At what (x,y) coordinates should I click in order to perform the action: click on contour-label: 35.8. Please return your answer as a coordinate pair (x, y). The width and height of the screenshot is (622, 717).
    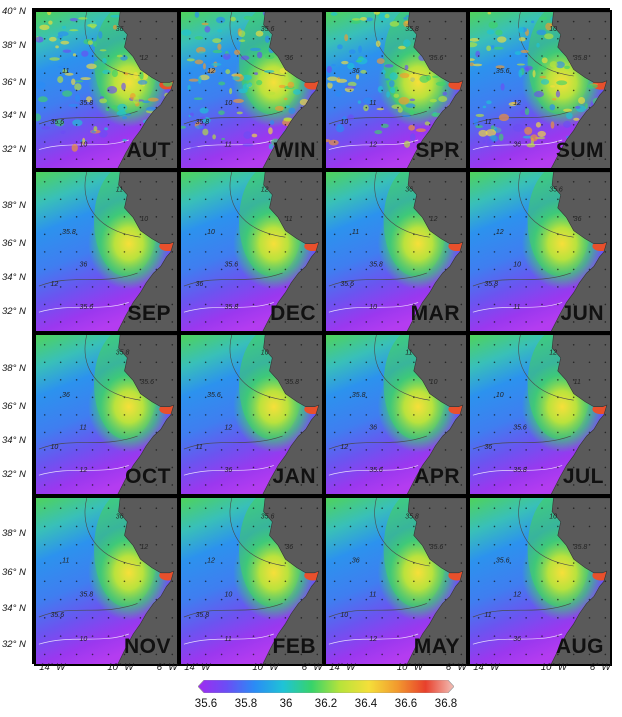
    Looking at the image, I should click on (69, 232).